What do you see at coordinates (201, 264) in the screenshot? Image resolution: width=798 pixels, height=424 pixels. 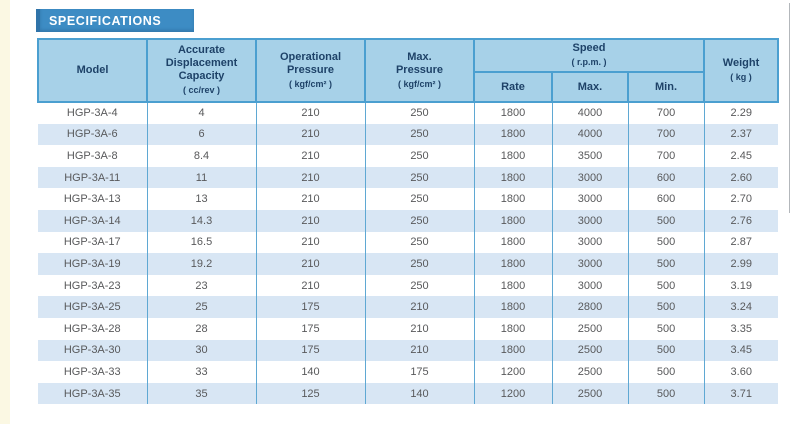 I see `value-cell: 19.2` at bounding box center [201, 264].